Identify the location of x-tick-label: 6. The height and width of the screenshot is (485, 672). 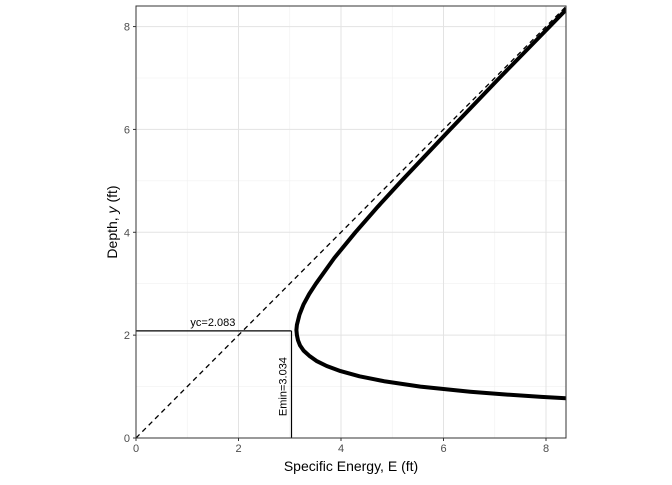
(443, 449).